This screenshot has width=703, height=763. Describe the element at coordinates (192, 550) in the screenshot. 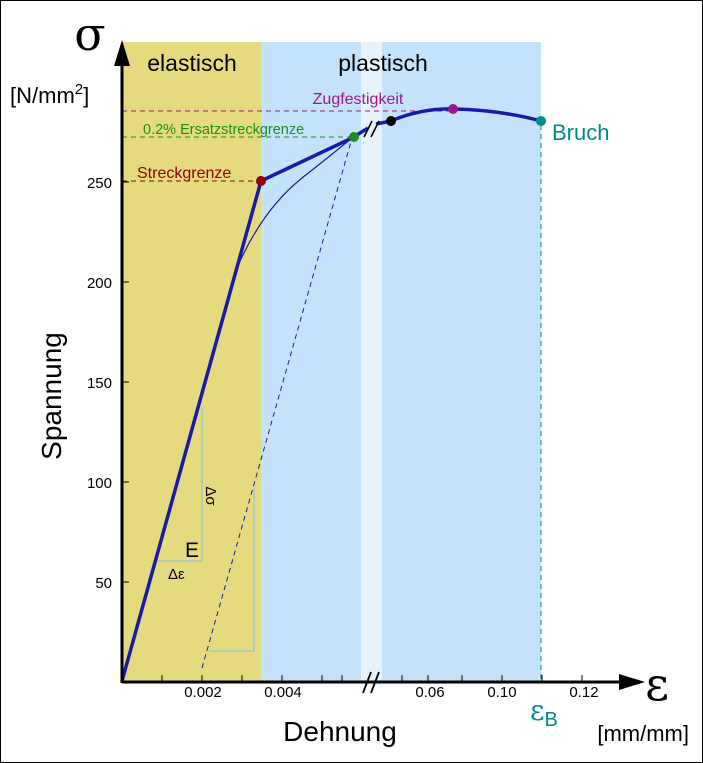

I see `modulus-label: E` at that location.